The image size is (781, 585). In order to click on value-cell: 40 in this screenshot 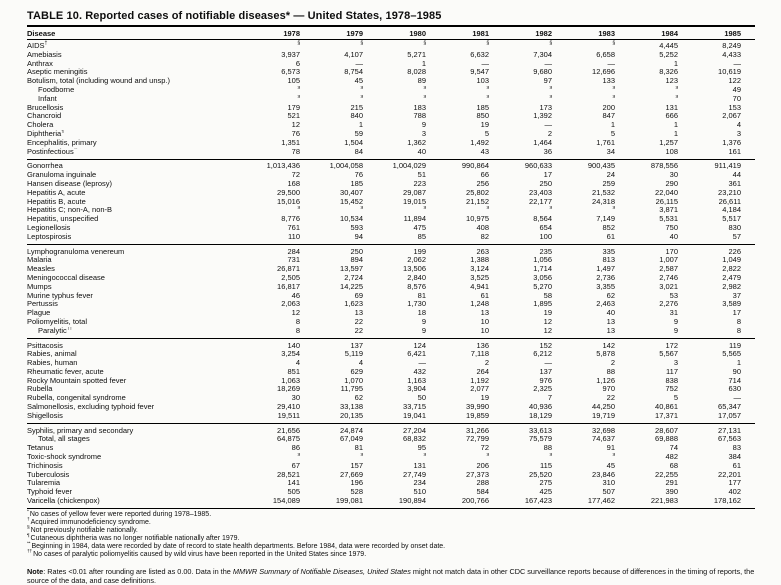, I will do `click(673, 236)`.